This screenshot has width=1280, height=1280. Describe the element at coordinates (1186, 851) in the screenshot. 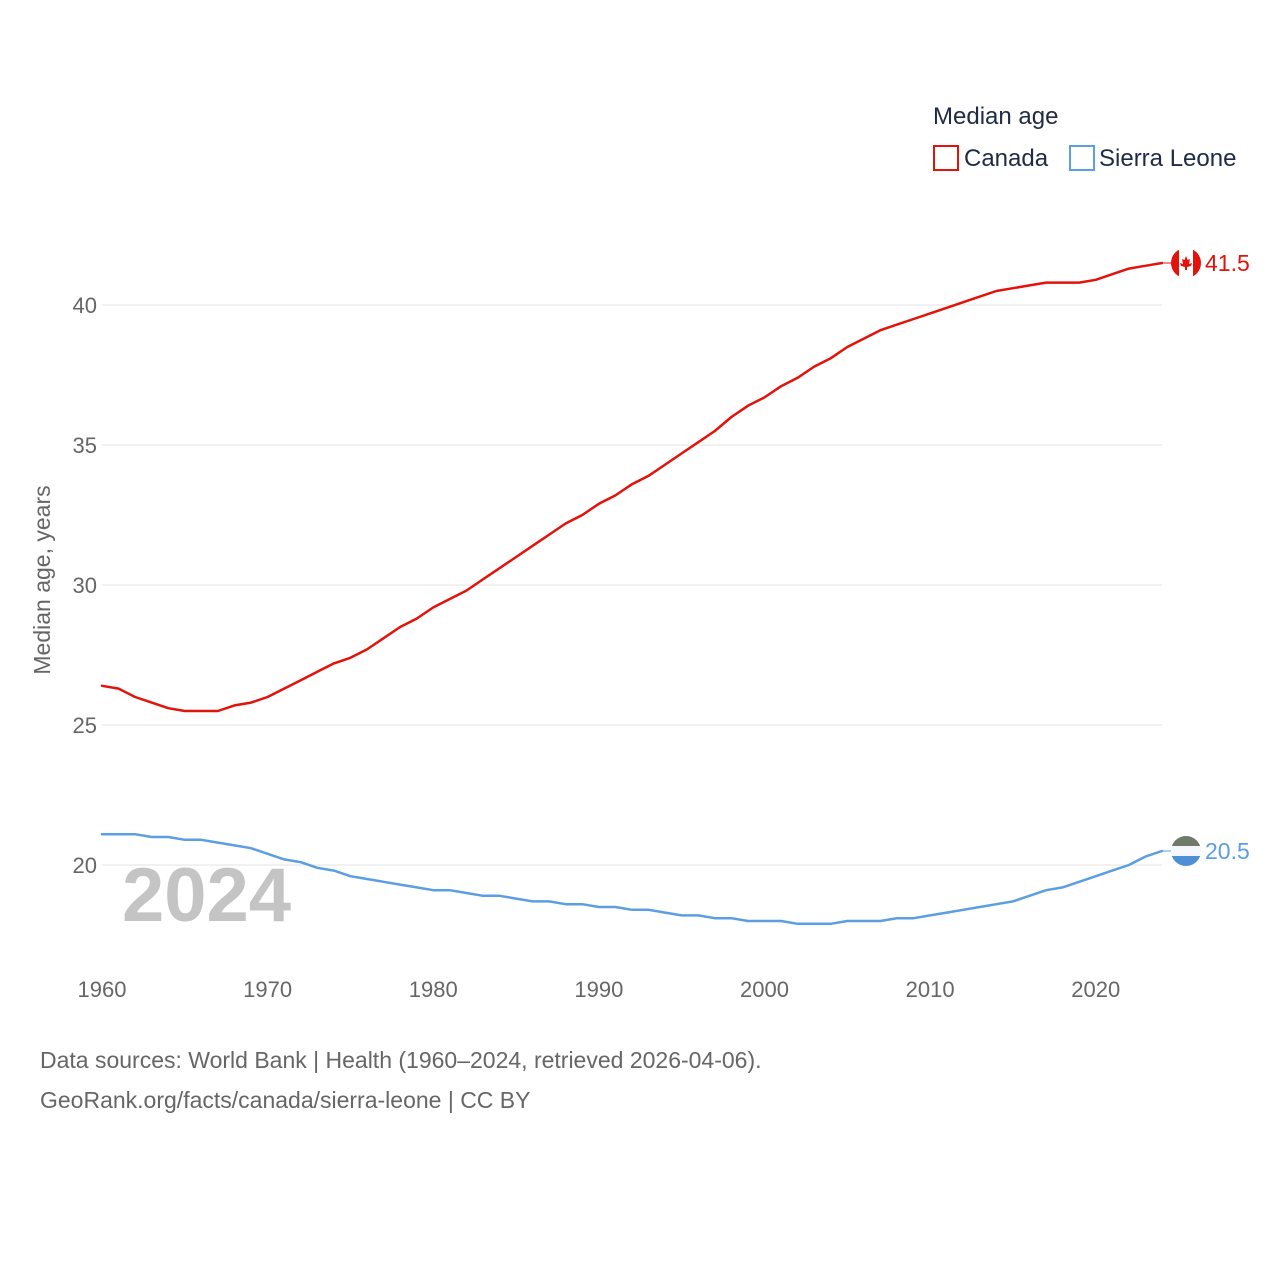

I see `sierra-leone-flag-icon` at that location.